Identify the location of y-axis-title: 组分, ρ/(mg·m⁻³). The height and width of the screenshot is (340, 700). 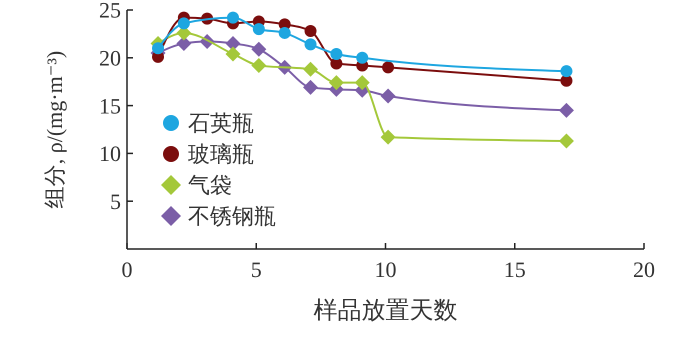
(54, 129).